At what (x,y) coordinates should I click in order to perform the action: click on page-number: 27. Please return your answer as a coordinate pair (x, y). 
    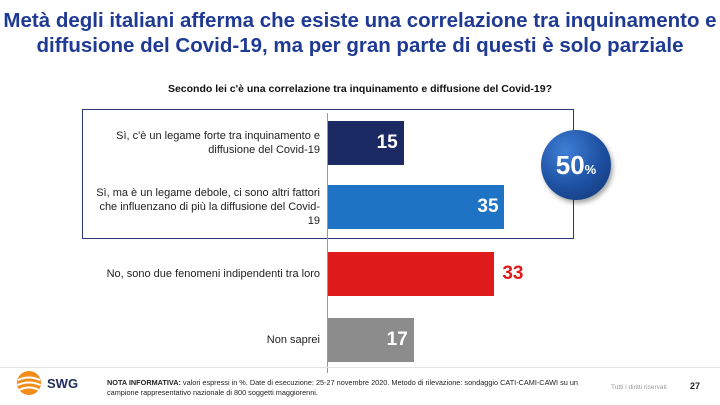
    Looking at the image, I should click on (695, 386).